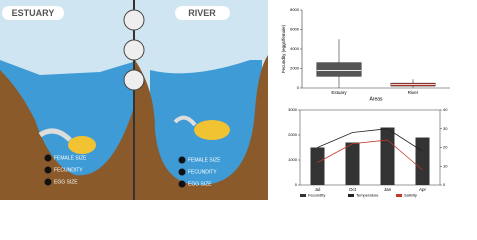 This screenshot has width=477, height=240. What do you see at coordinates (410, 195) in the screenshot?
I see `legend-label: Salinity` at bounding box center [410, 195].